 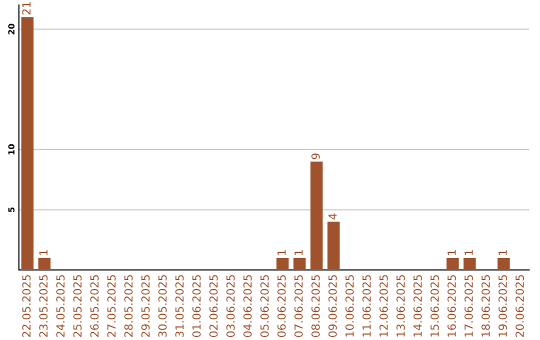 I want to click on x-tick-label: 24.05.2025, so click(x=60, y=306).